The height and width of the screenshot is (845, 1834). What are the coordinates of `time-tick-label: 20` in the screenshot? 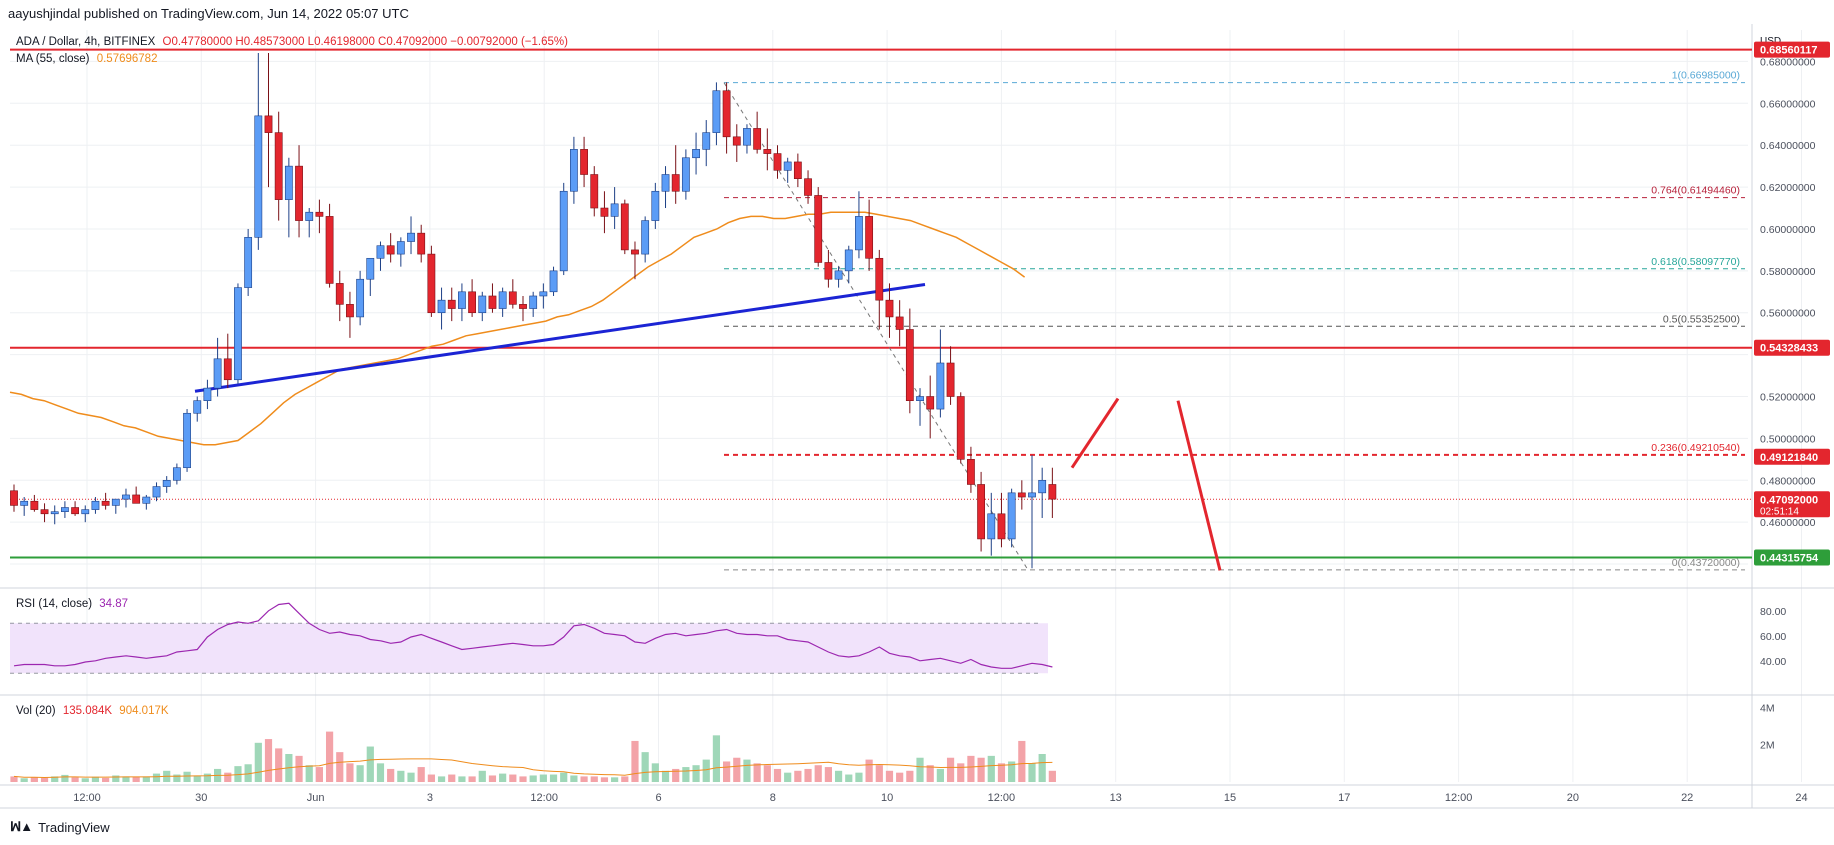 It's located at (1573, 798).